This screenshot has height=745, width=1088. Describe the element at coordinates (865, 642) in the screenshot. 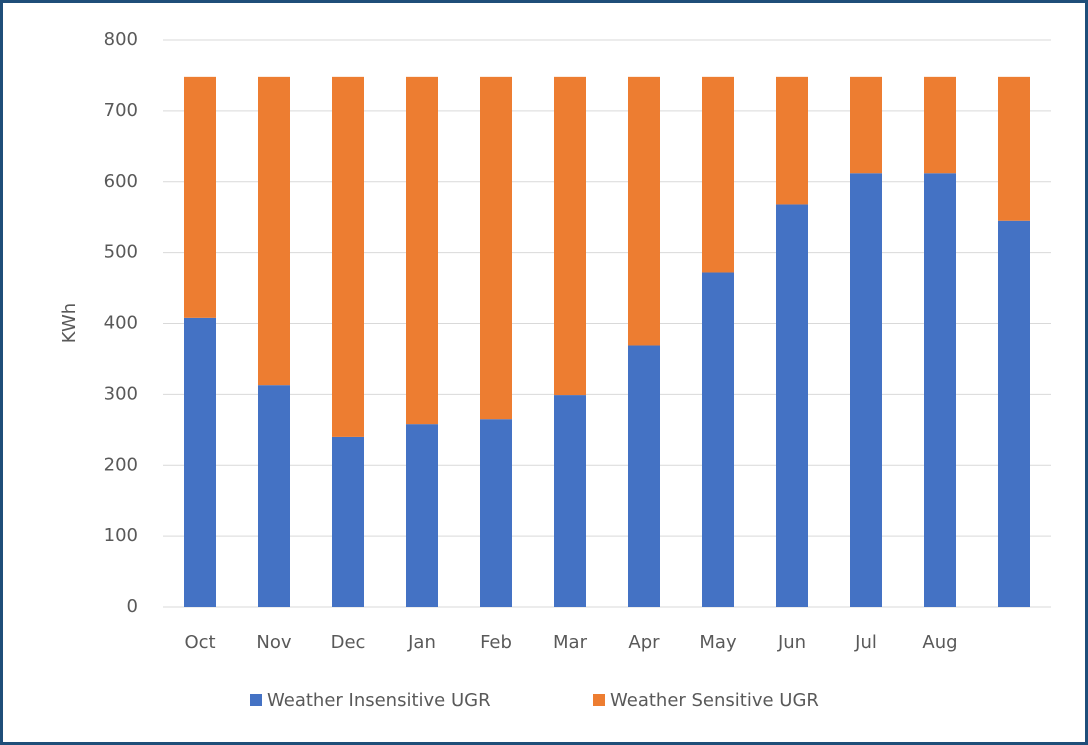

I see `x-tick-label: Jul` at that location.